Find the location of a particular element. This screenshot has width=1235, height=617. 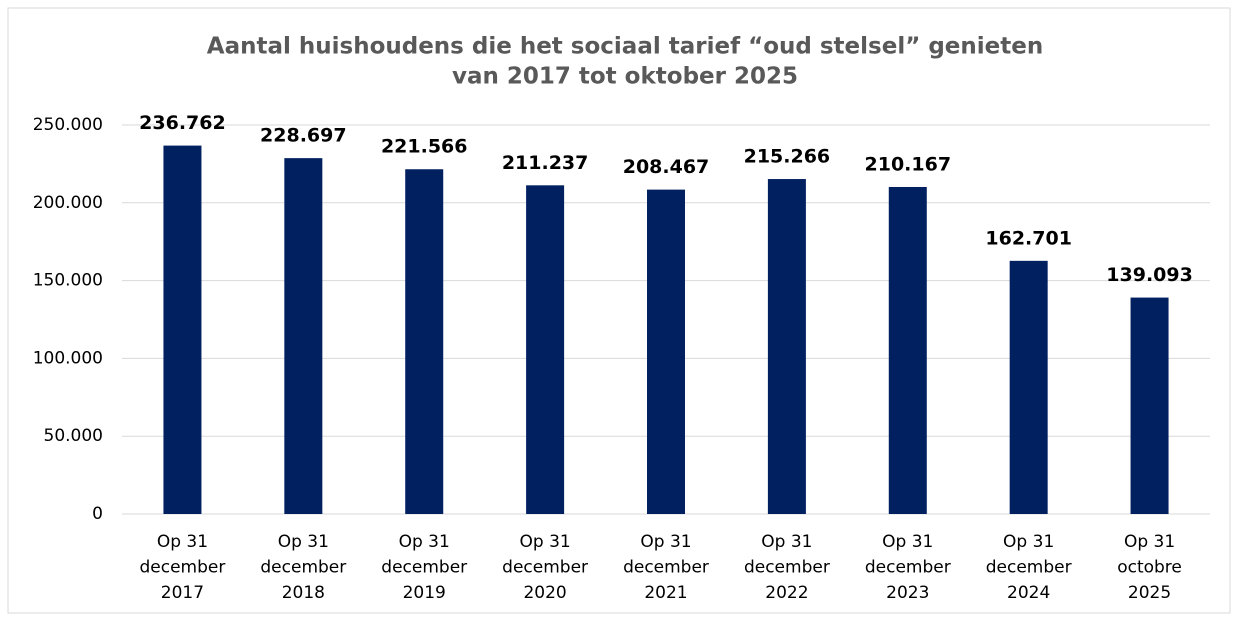

x-tick-label: 2020 is located at coordinates (544, 593).